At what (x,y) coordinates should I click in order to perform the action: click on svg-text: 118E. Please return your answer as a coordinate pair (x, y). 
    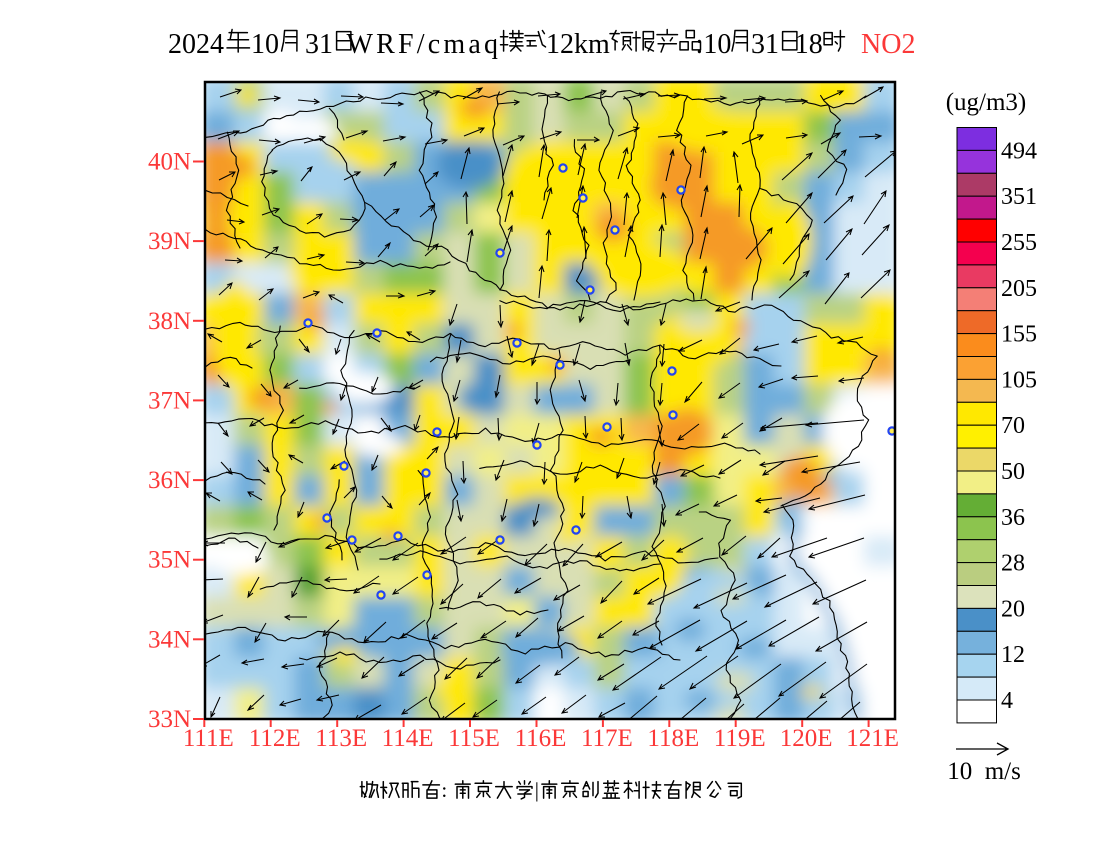
    Looking at the image, I should click on (673, 738).